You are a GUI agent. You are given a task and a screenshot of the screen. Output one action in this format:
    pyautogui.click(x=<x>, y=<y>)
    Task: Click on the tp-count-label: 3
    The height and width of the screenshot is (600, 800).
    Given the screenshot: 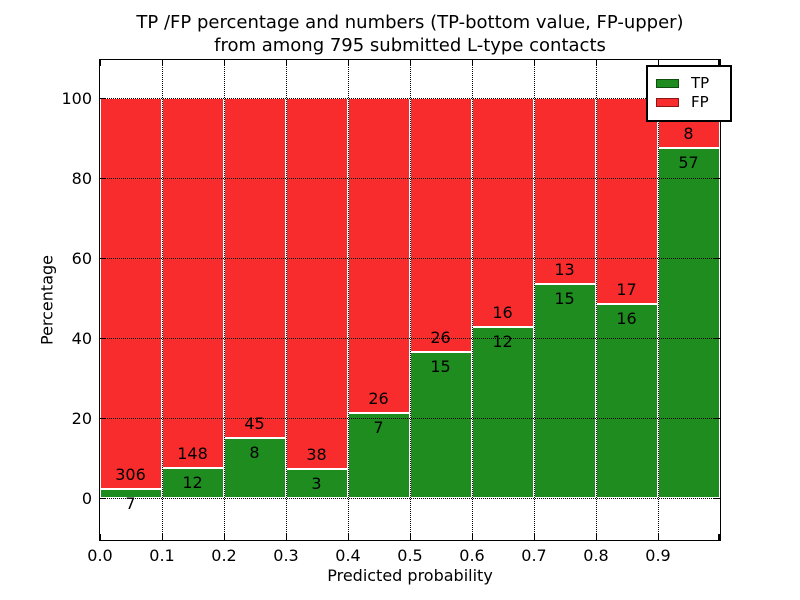 What is the action you would take?
    pyautogui.click(x=316, y=484)
    